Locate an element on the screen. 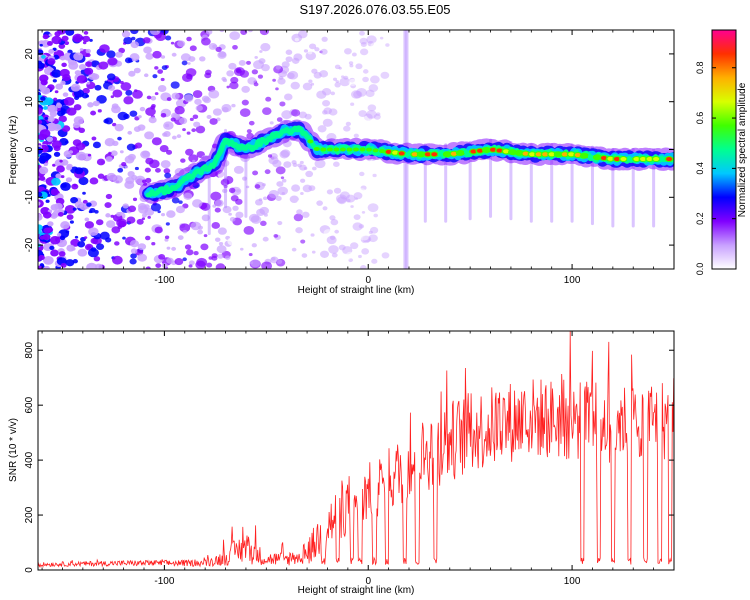  snr-y-tick-label: 200 is located at coordinates (29, 514).